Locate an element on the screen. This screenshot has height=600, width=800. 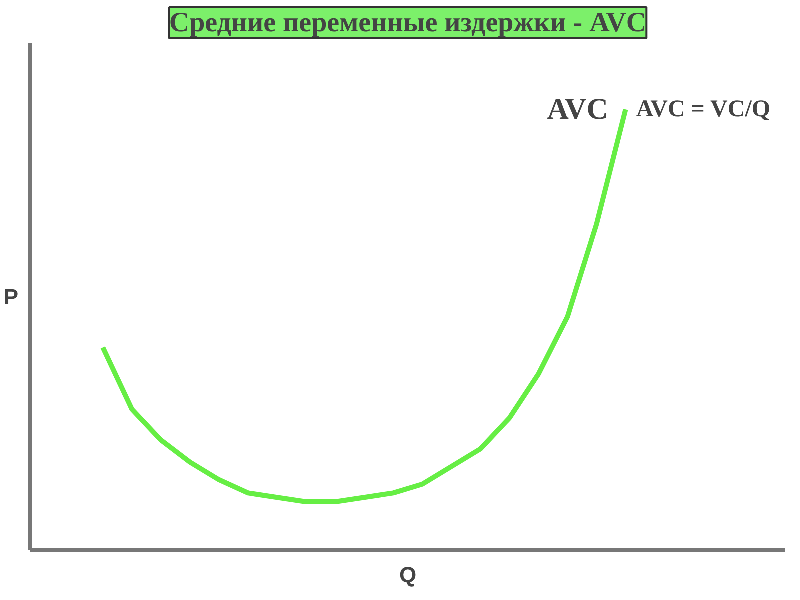
chart-title: Средние переменные издержки - AVC is located at coordinates (408, 23).